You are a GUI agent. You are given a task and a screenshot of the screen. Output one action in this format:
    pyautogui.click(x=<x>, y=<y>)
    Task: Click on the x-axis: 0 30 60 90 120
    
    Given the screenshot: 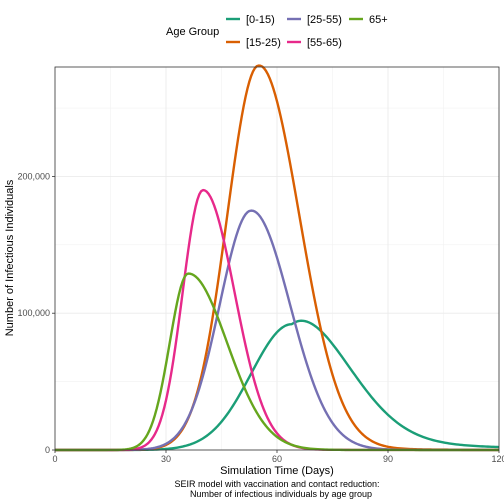 What is the action you would take?
    pyautogui.click(x=278, y=457)
    